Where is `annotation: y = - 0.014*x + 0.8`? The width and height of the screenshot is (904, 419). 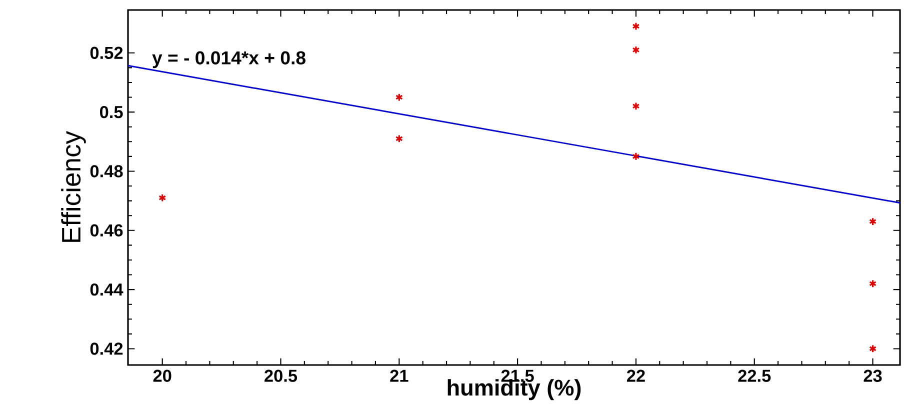
annotation: y = - 0.014*x + 0.8 is located at coordinates (229, 59).